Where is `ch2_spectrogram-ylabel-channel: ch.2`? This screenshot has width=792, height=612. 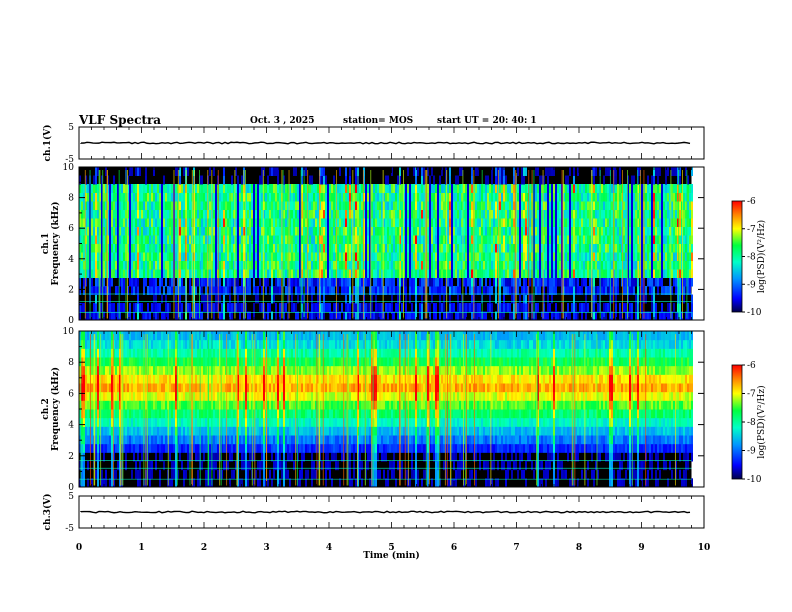
ch2_spectrogram-ylabel-channel: ch.2 is located at coordinates (46, 408).